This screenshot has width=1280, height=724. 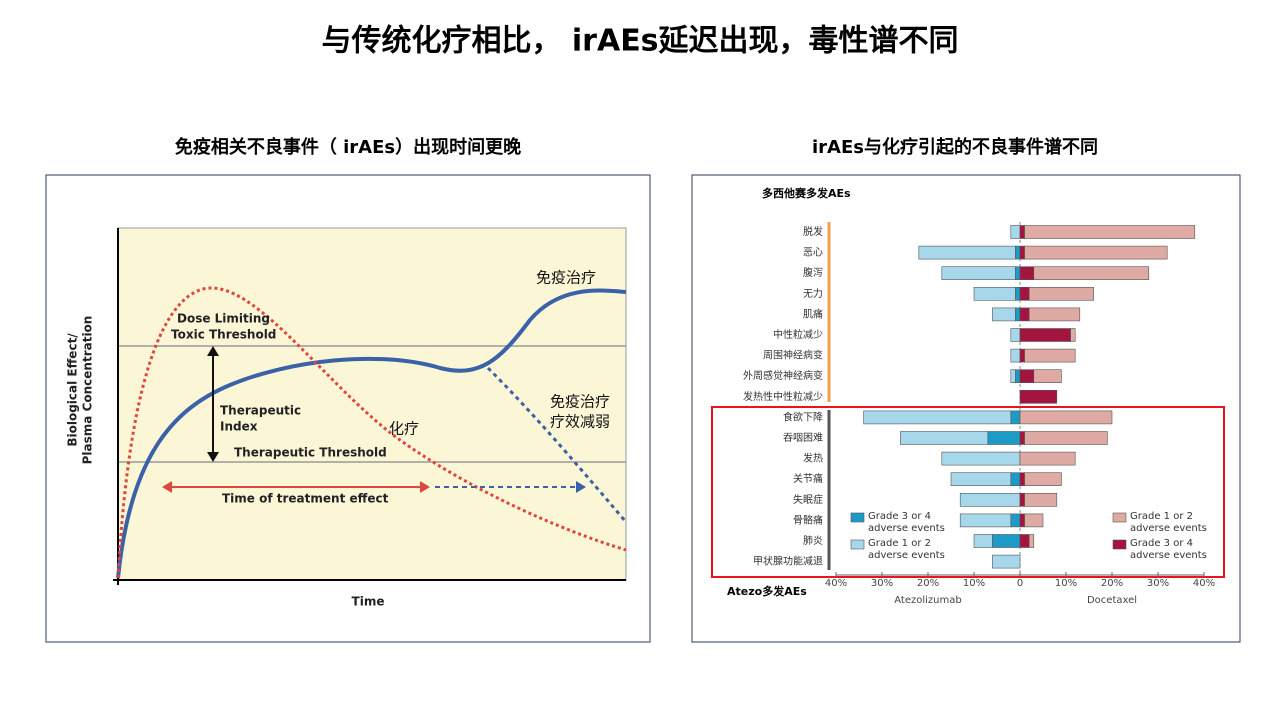 I want to click on legend-item: Grade 1 or 2 adverse events, so click(x=906, y=549).